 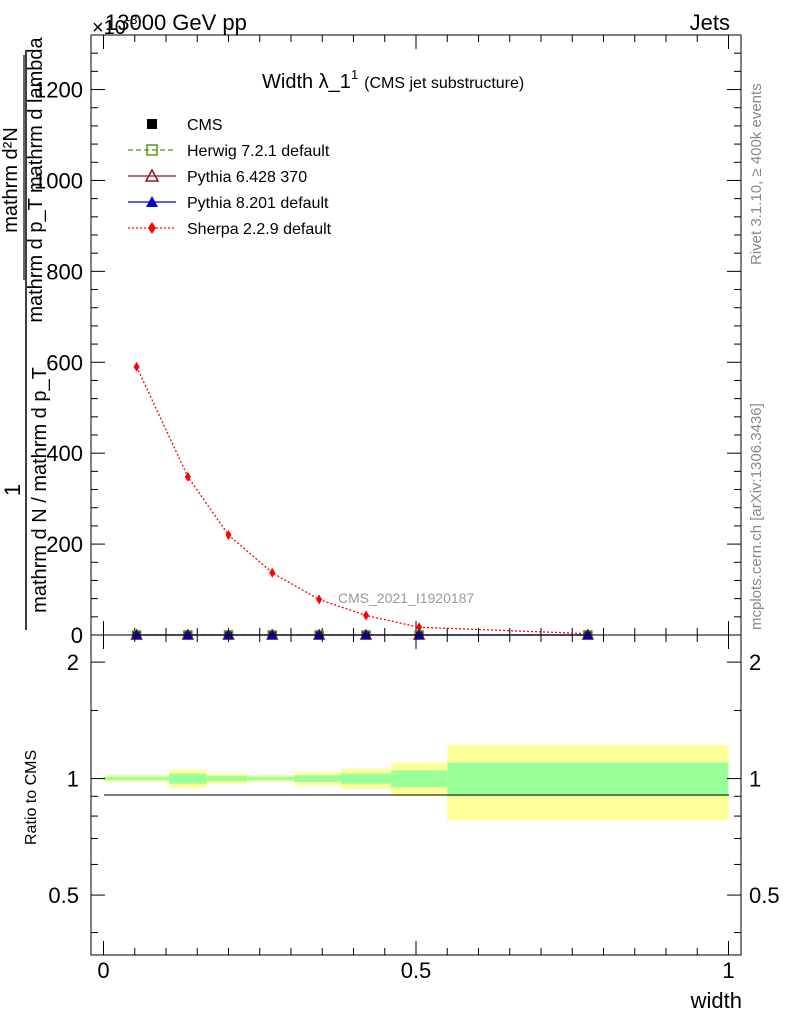 What do you see at coordinates (73, 662) in the screenshot?
I see `ratio-ytick-label: 2` at bounding box center [73, 662].